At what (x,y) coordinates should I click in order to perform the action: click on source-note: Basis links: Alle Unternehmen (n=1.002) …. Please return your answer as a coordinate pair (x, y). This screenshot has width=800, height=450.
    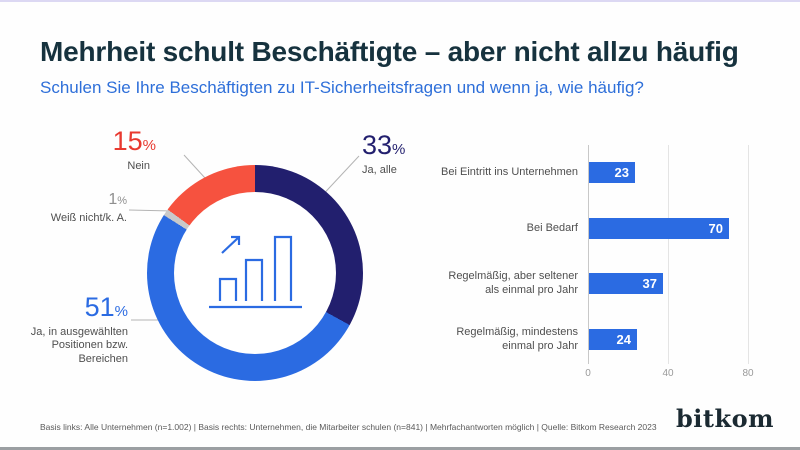
    Looking at the image, I should click on (348, 427).